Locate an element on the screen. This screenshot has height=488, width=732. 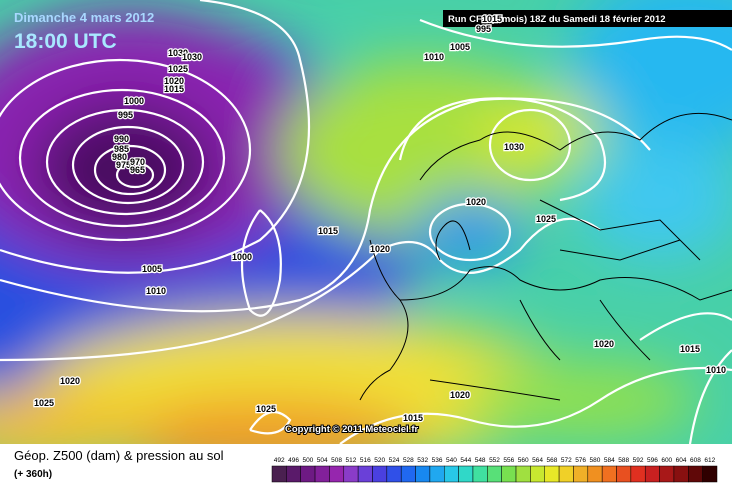
isobar-label: 975 is located at coordinates (123, 165).